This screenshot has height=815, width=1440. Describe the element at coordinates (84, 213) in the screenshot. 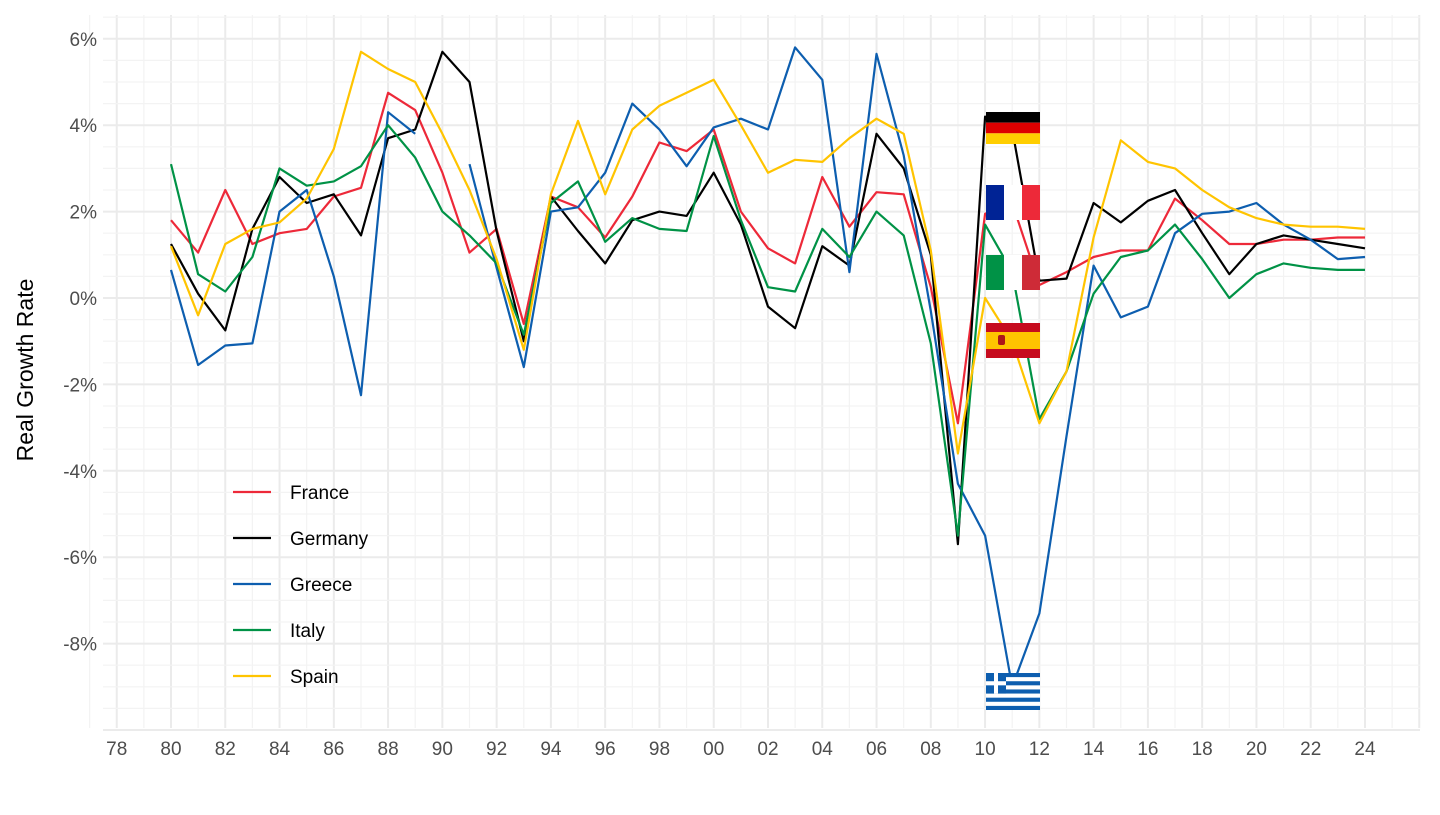

I see `y-tick-label: 2%` at that location.